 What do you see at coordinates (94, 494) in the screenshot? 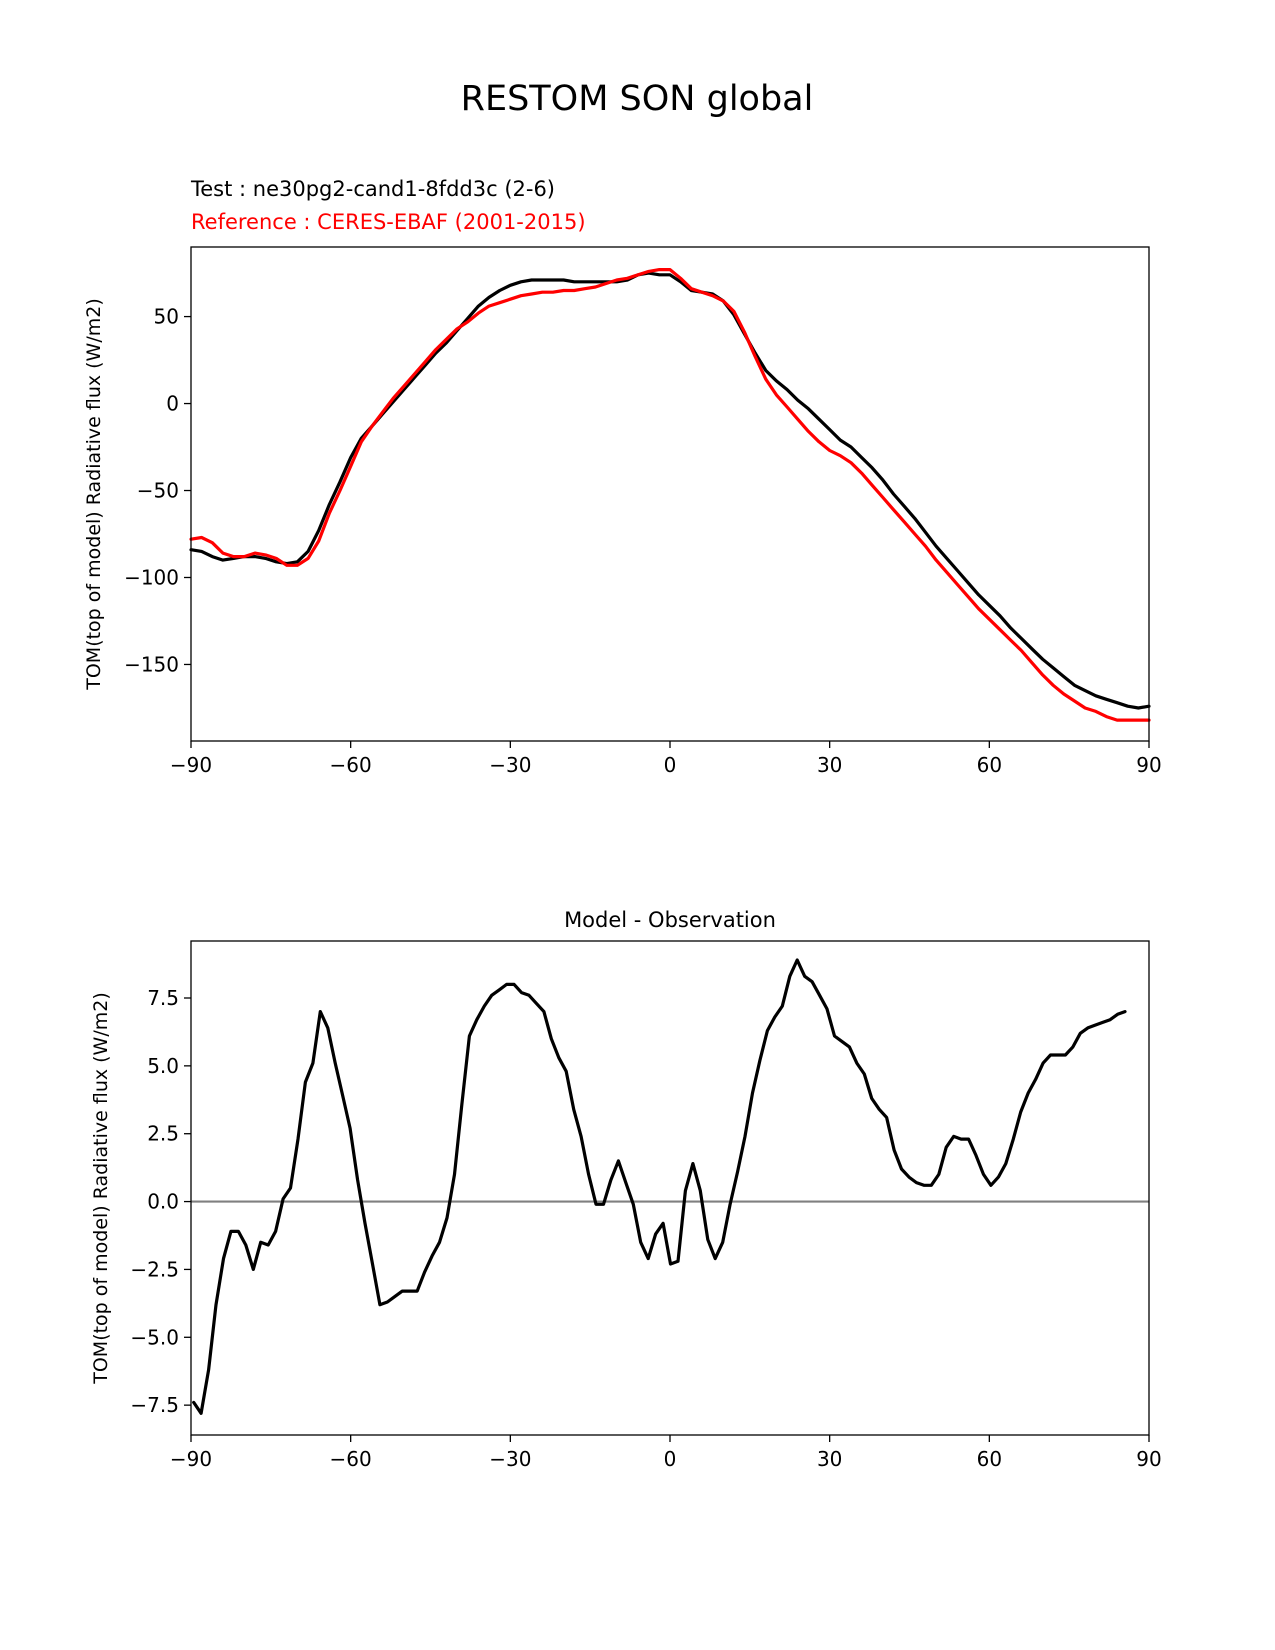
I see `top-ylabel: TOM(top of model) Radiative flux (W/m2)` at bounding box center [94, 494].